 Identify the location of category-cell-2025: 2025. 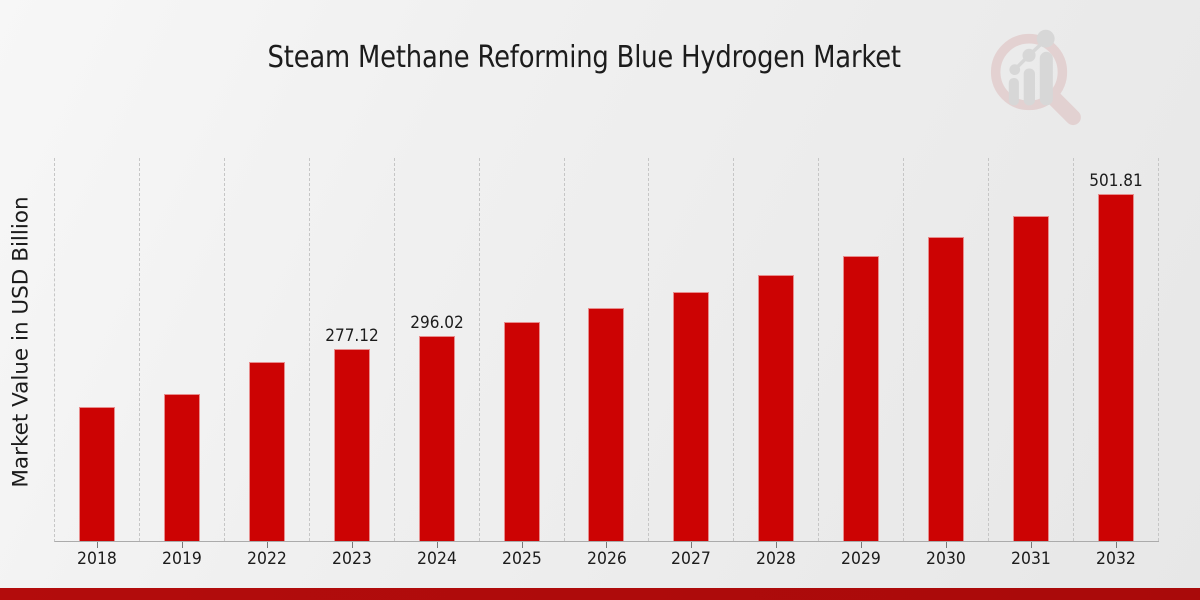
(522, 363).